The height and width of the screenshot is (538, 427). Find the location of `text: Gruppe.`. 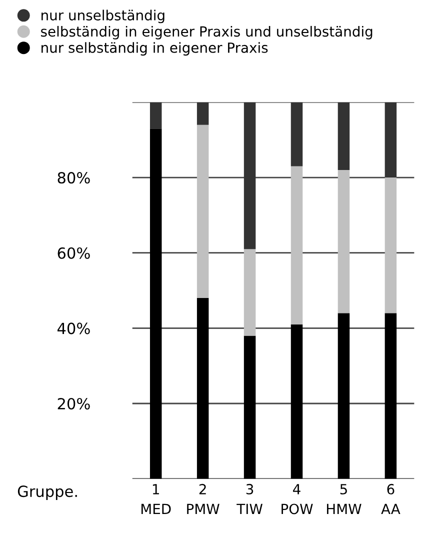

text: Gruppe. is located at coordinates (47, 493).